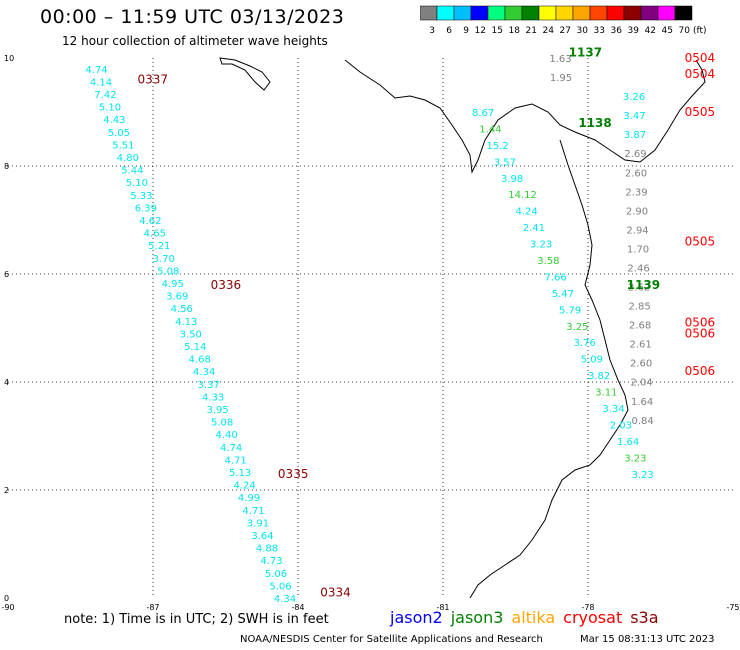 The width and height of the screenshot is (740, 650). I want to click on x-tick-label: -75, so click(732, 607).